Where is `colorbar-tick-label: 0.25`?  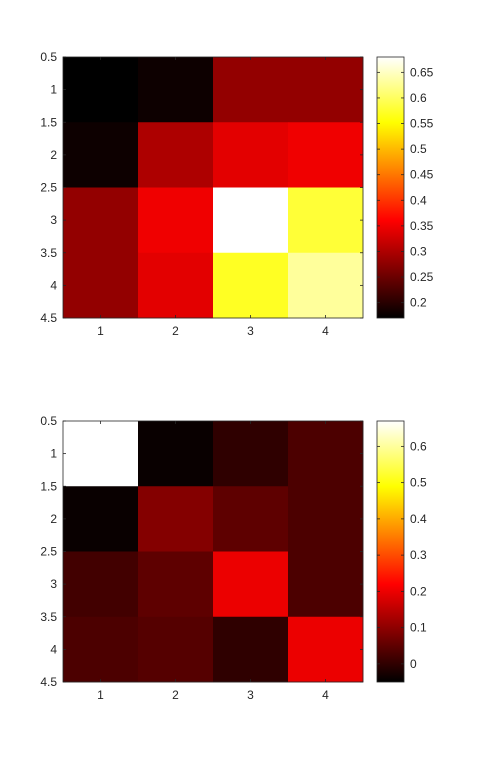
colorbar-tick-label: 0.25 is located at coordinates (422, 277).